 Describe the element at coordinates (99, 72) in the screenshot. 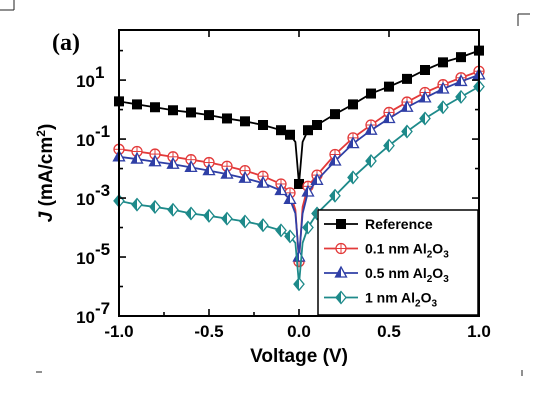

I see `y-tick-exponent: 1` at that location.